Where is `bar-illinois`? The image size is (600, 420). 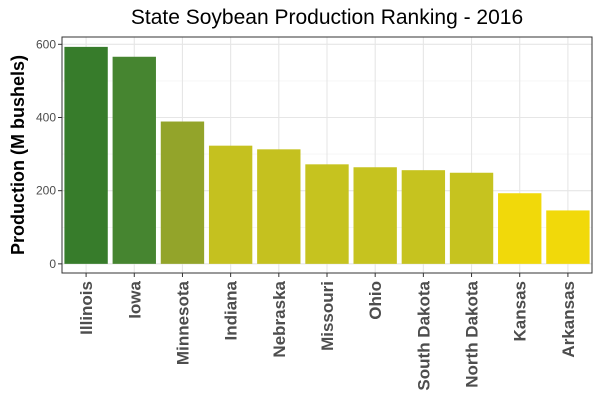 bar-illinois is located at coordinates (86, 155).